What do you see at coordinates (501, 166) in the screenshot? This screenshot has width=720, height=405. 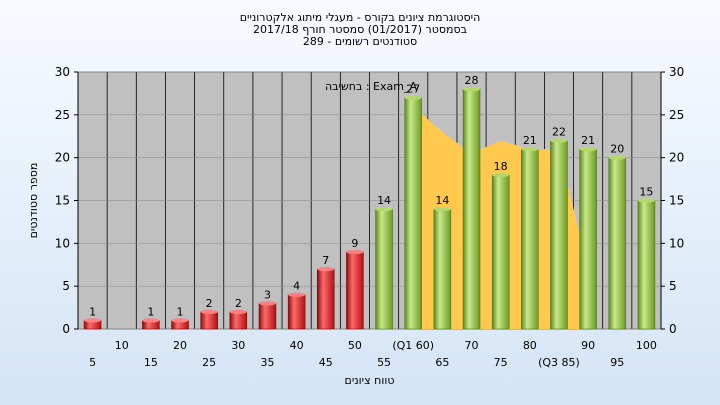 I see `data-label: 18` at bounding box center [501, 166].